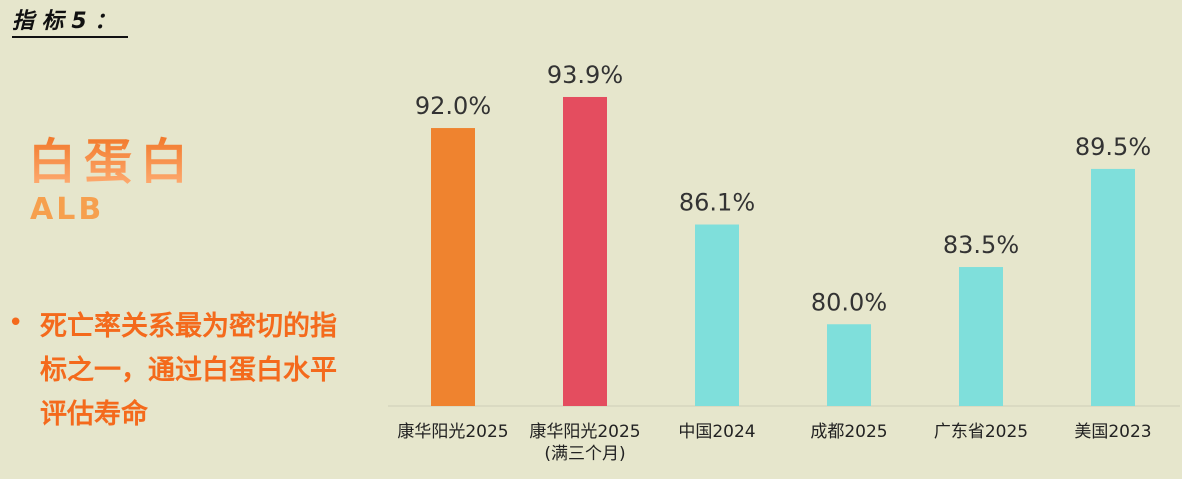 Image resolution: width=1182 pixels, height=479 pixels. I want to click on x-tick-label: 康华阳光2025, so click(453, 432).